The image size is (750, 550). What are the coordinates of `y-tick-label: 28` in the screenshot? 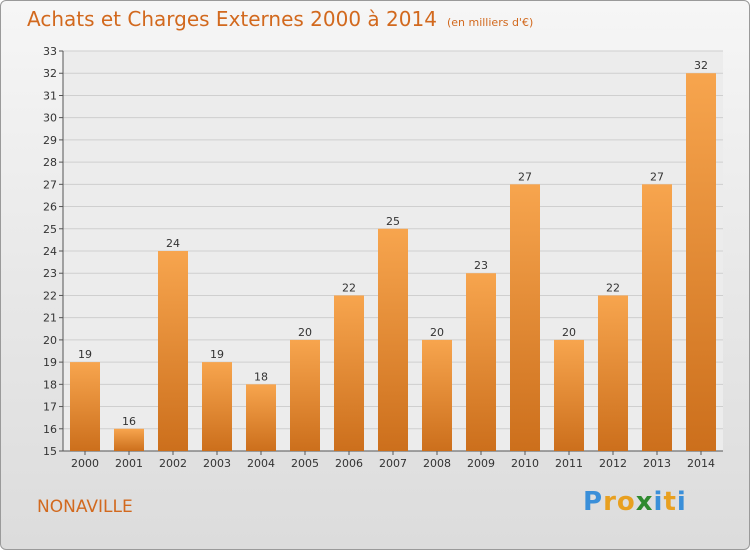 It's located at (50, 162).